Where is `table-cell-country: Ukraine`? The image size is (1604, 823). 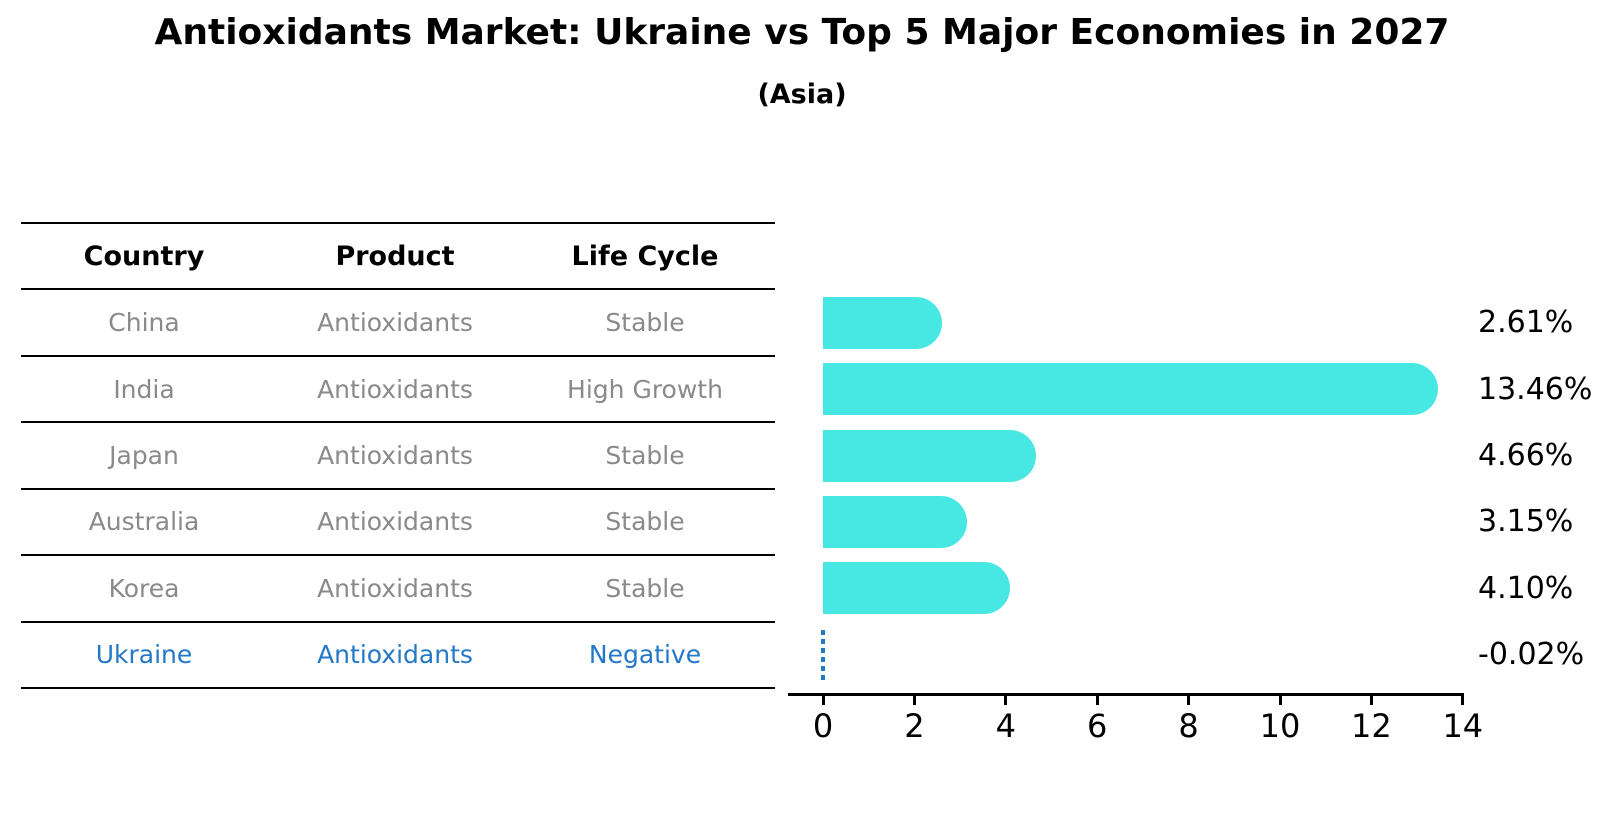 table-cell-country: Ukraine is located at coordinates (144, 655).